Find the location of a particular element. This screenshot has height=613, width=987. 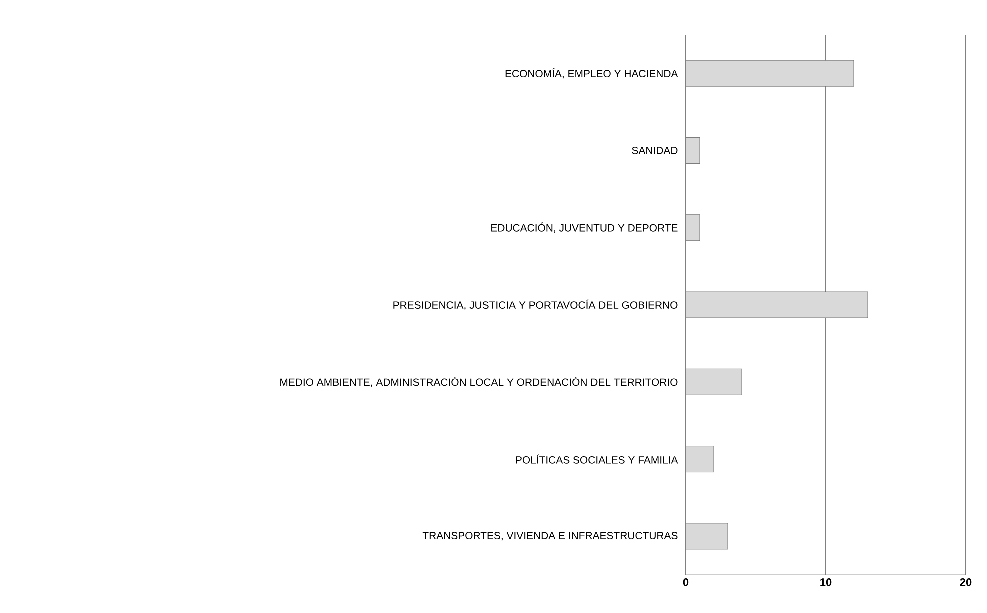

x-tick-label: 0 is located at coordinates (686, 582).